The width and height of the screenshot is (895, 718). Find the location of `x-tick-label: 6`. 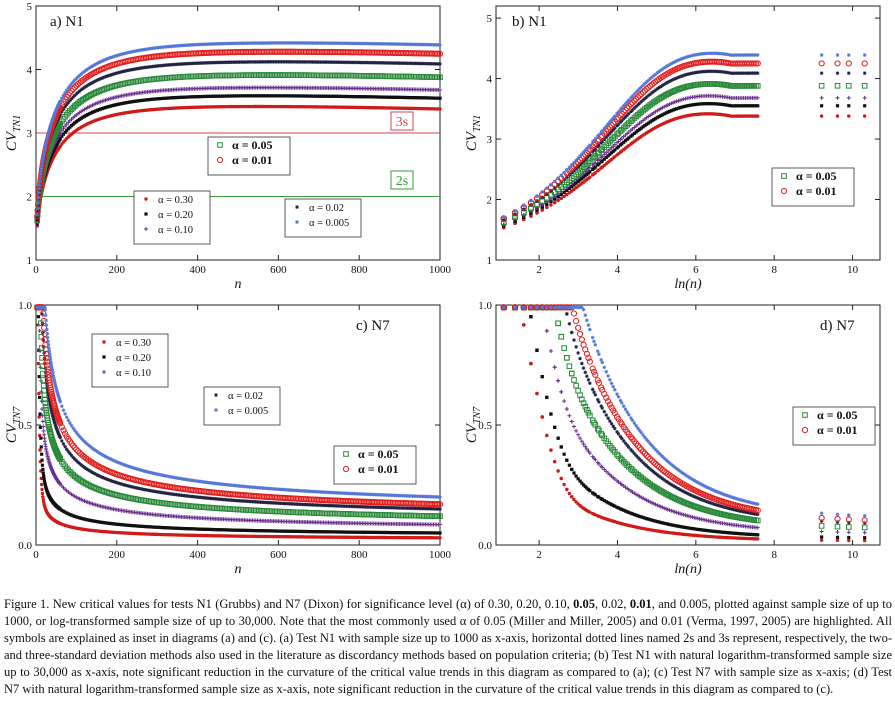

x-tick-label: 6 is located at coordinates (696, 270).